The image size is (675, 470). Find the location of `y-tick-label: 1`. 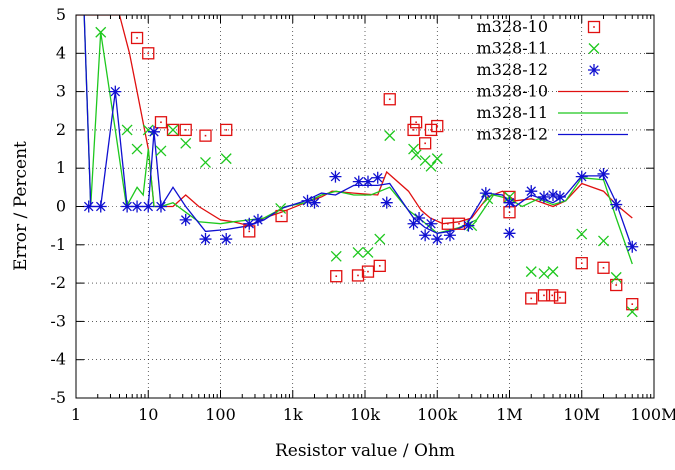

y-tick-label: 1 is located at coordinates (61, 167).